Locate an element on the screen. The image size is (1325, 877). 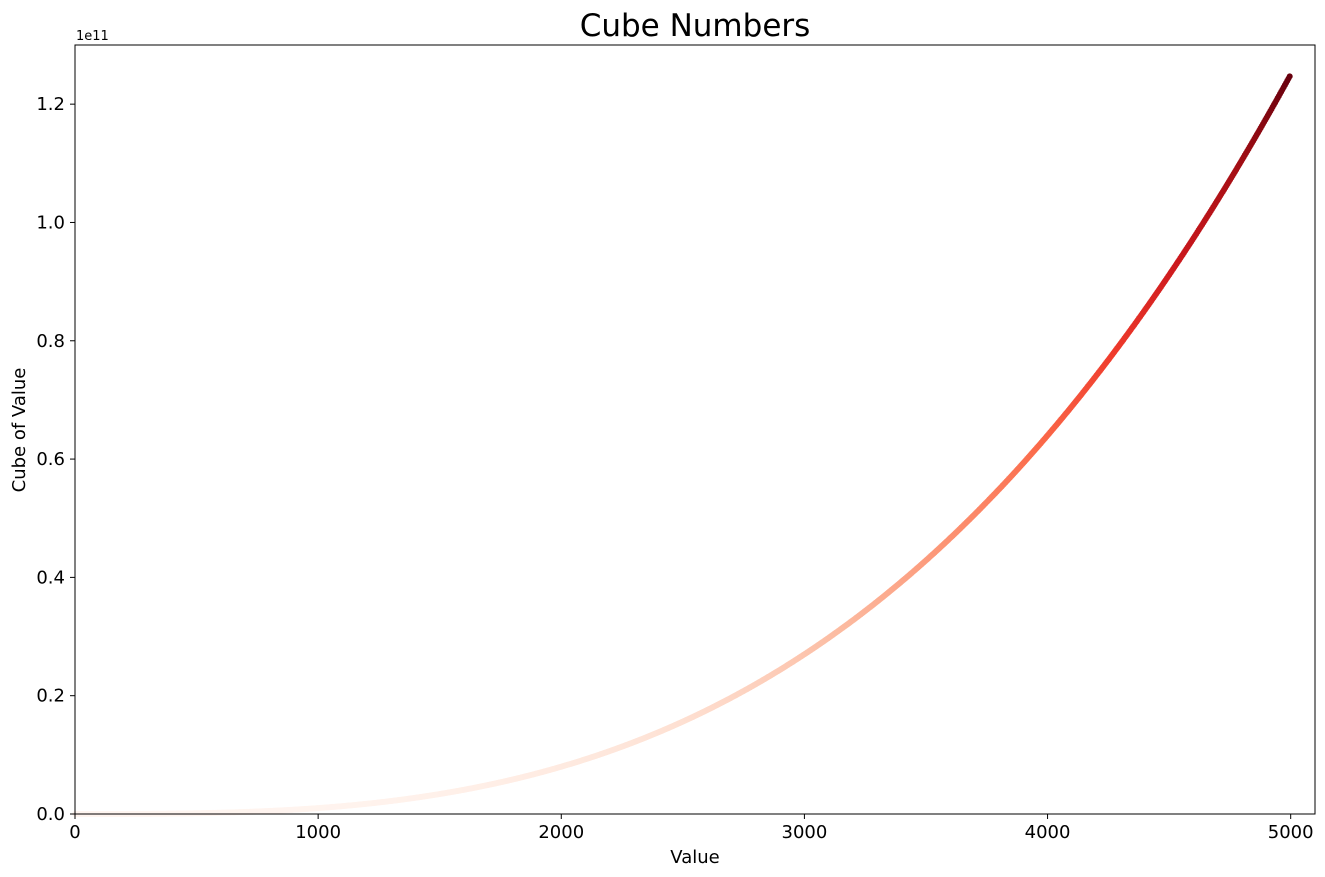
y-axis-offset-label: 1e11 is located at coordinates (92, 36).